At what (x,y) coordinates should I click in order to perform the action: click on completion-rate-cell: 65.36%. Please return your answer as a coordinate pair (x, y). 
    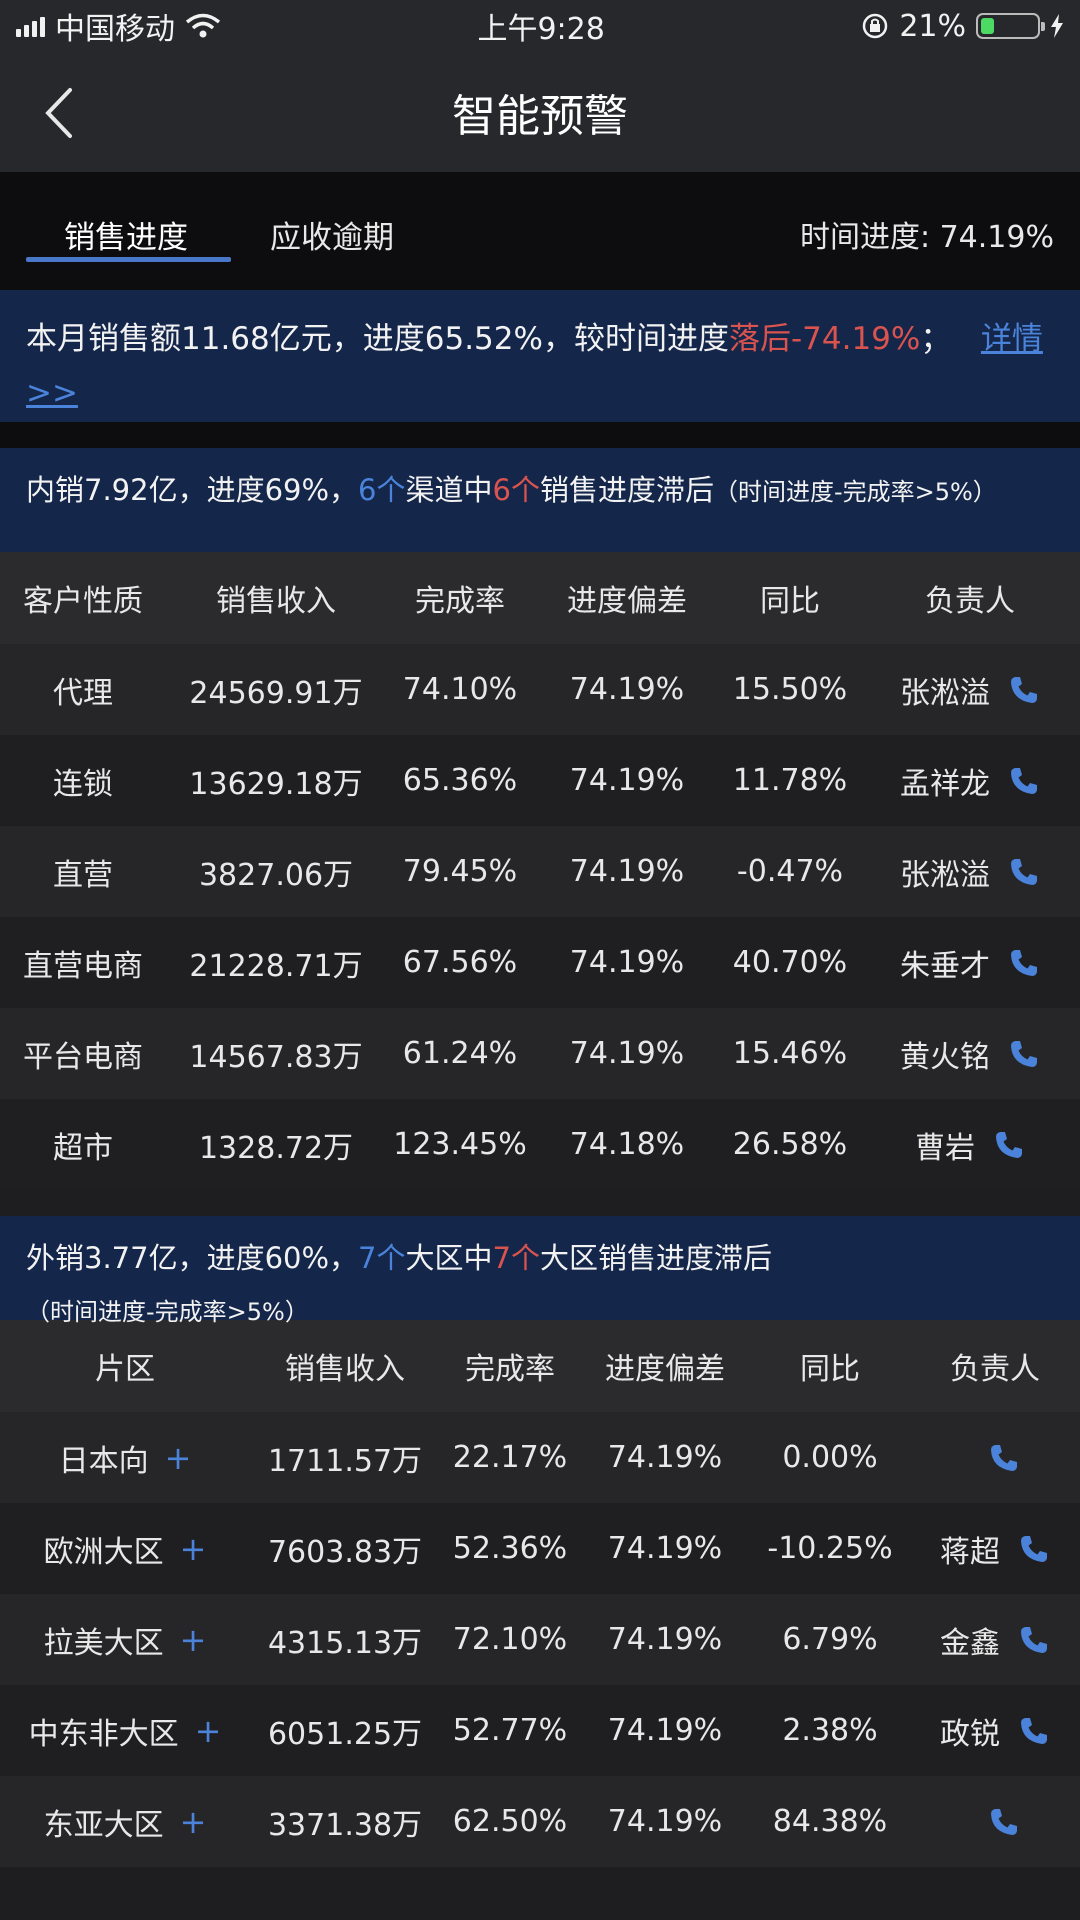
    Looking at the image, I should click on (460, 780).